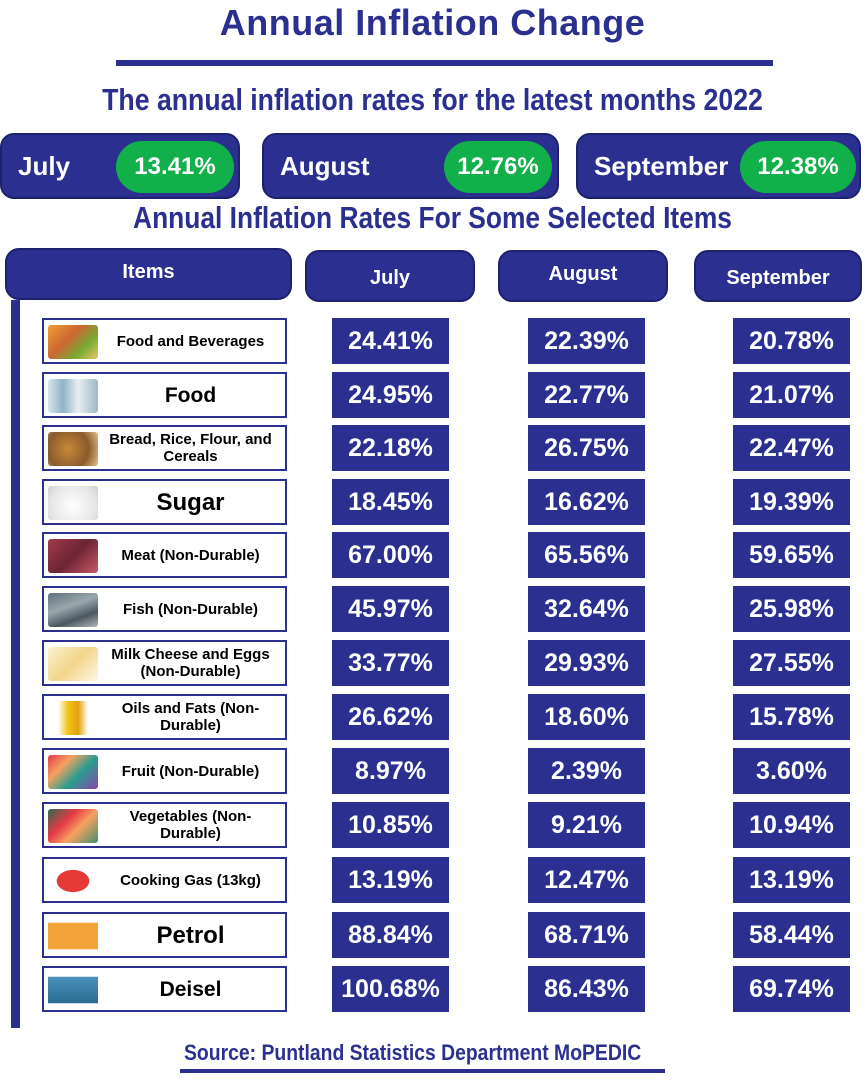 The image size is (865, 1080). Describe the element at coordinates (390, 341) in the screenshot. I see `rate-cell-july: 24.41%` at that location.